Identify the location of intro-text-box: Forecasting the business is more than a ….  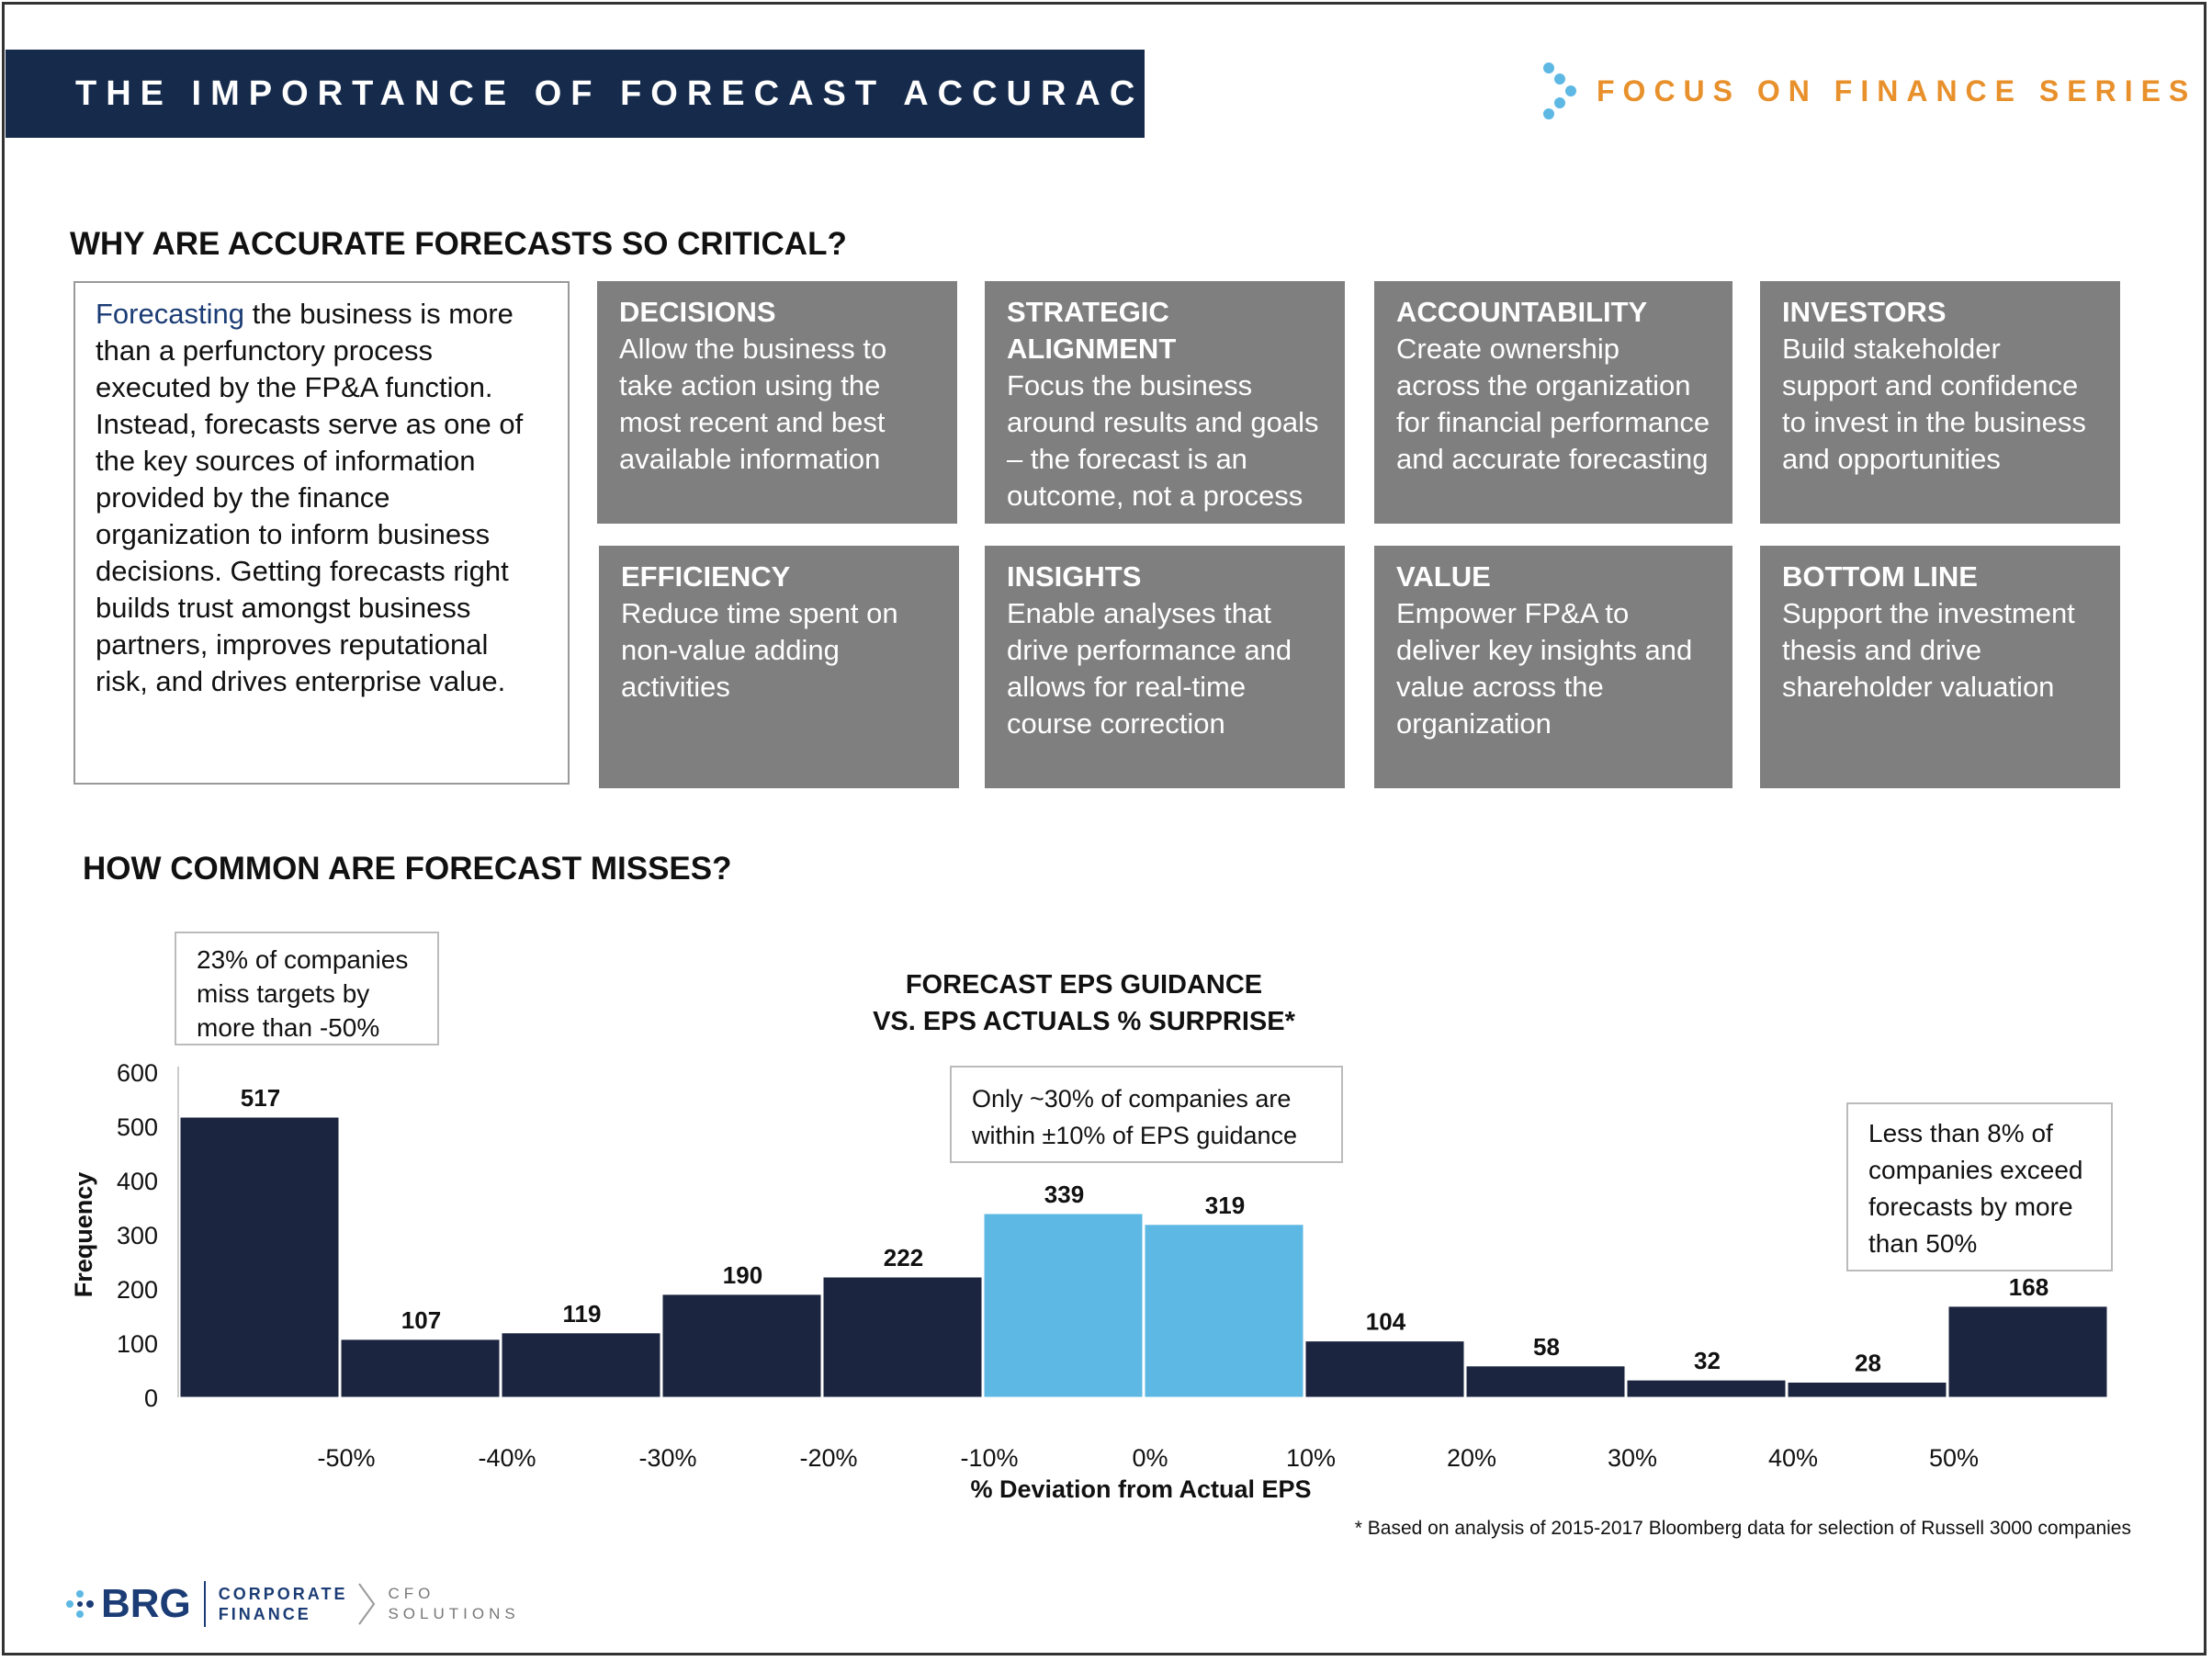
(321, 533).